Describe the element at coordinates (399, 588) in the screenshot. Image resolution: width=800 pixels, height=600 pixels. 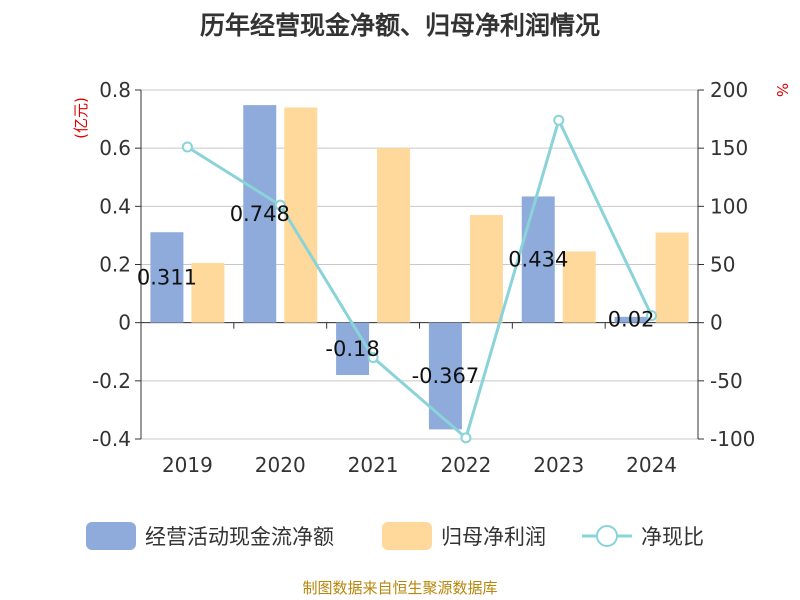
I see `source-note: 制图数据来自恒生聚源数据库` at that location.